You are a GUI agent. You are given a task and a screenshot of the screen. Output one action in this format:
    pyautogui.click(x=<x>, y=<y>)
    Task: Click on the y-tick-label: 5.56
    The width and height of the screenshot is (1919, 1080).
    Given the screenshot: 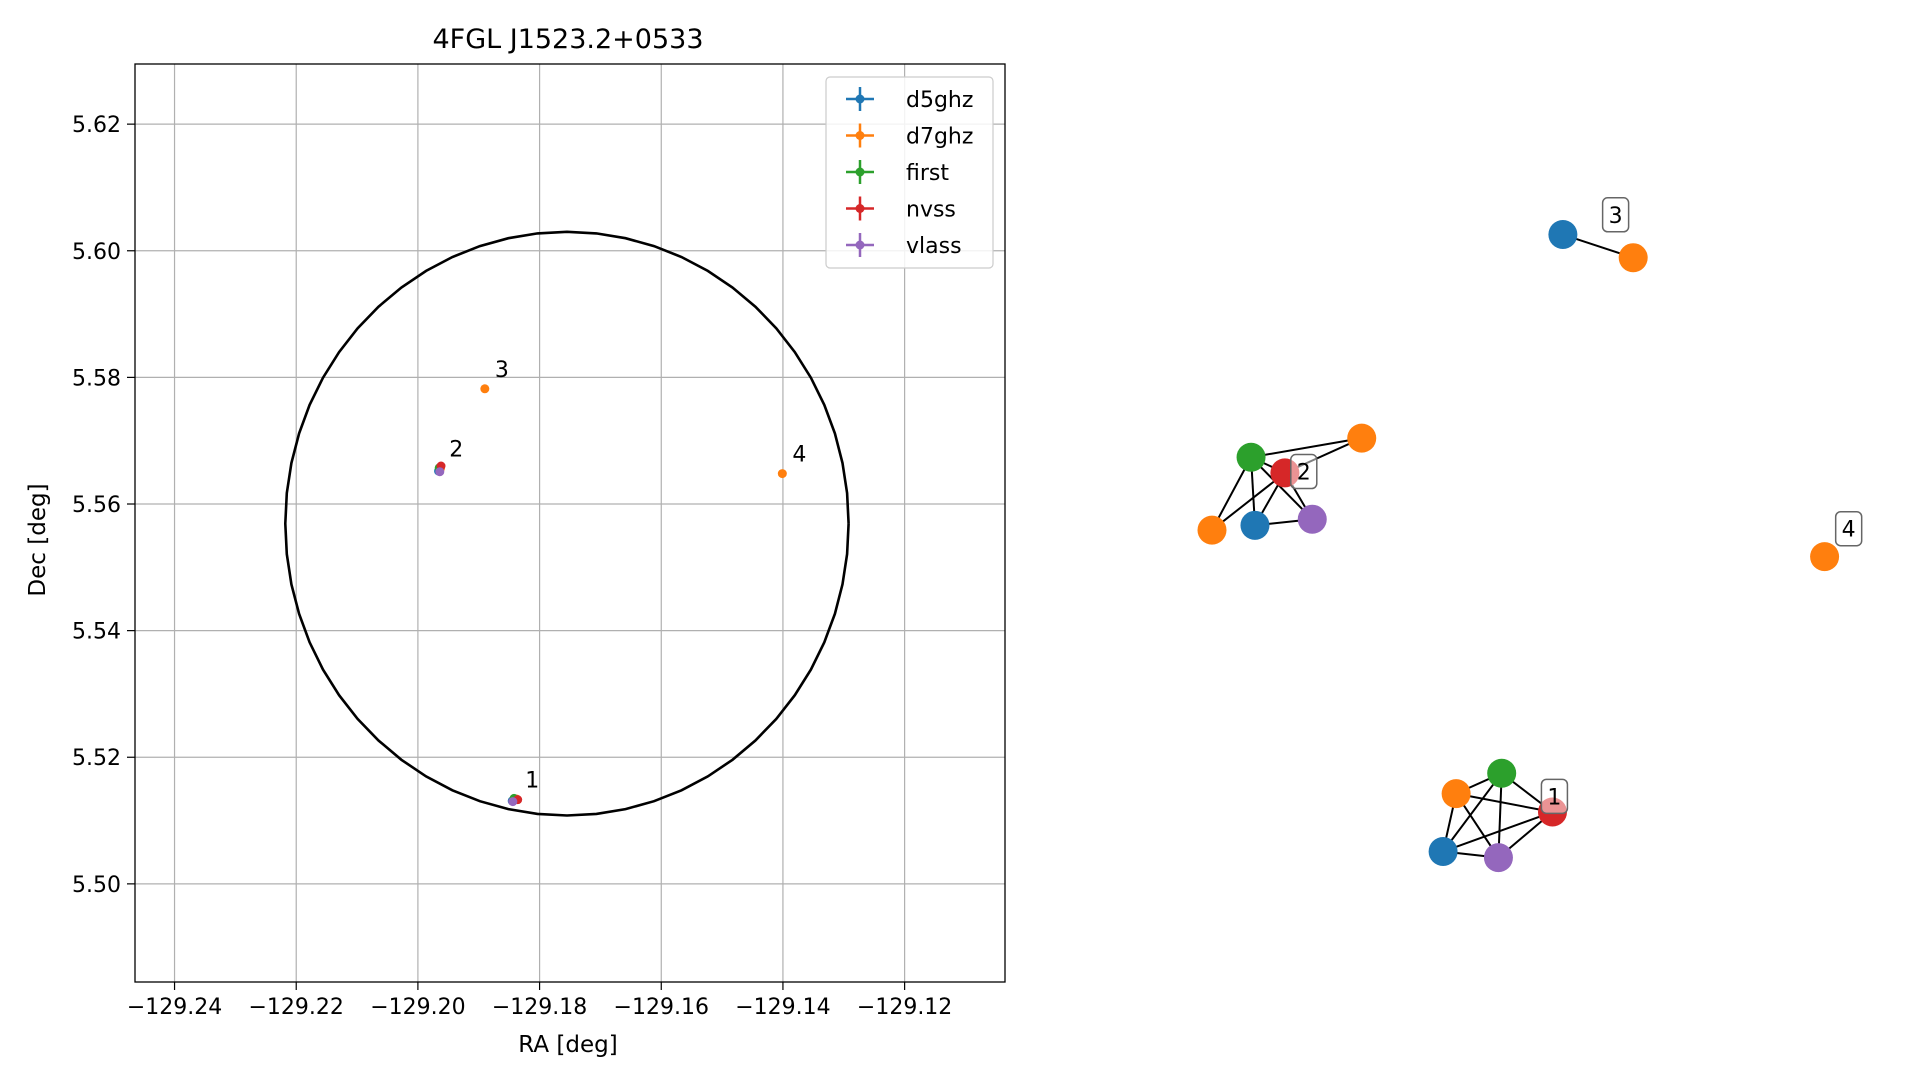 What is the action you would take?
    pyautogui.click(x=96, y=505)
    